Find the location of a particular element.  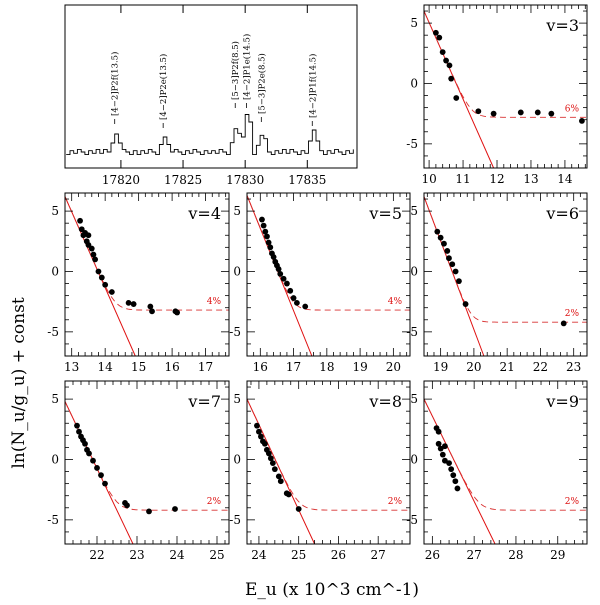

panel-v7: 22 23 24 25 -5 0 5 v=7 2% is located at coordinates (138, 471).